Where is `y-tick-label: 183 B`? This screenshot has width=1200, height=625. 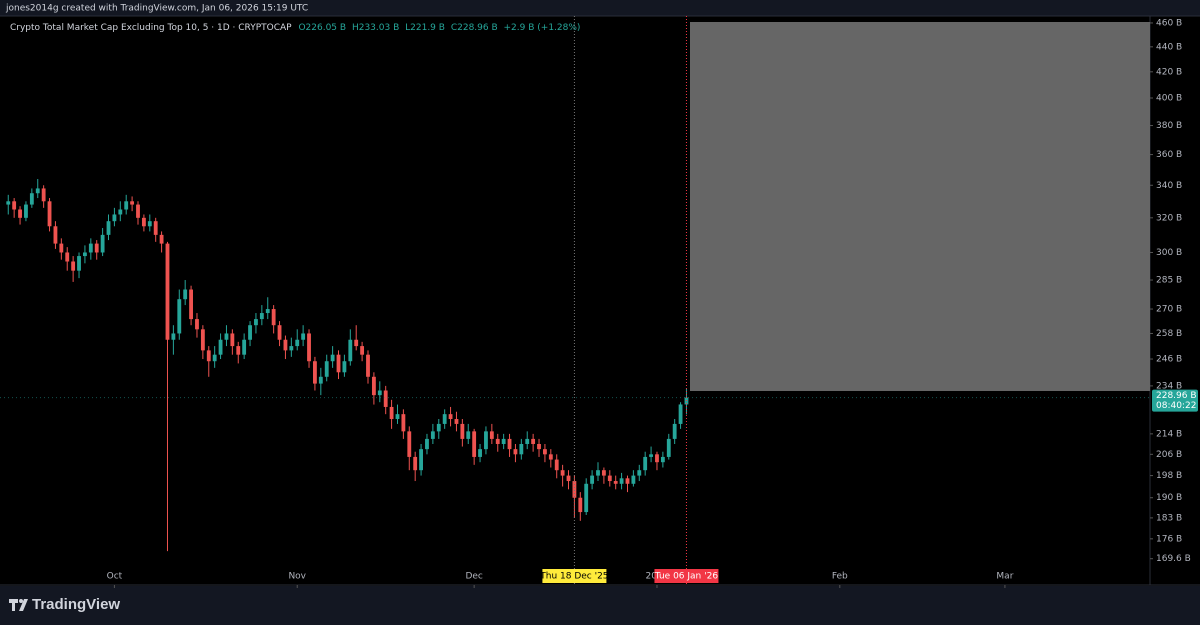 y-tick-label: 183 B is located at coordinates (1169, 518).